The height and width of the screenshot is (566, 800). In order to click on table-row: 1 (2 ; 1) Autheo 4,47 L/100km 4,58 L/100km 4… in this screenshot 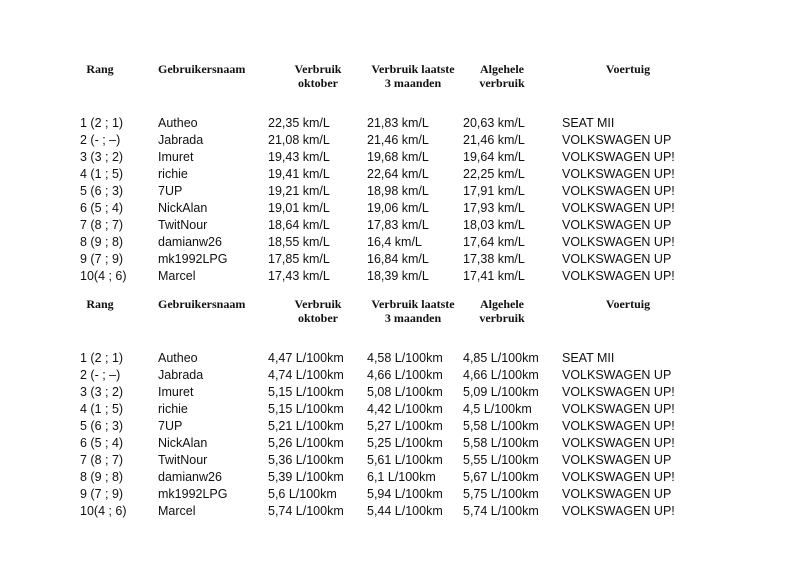, I will do `click(398, 358)`.